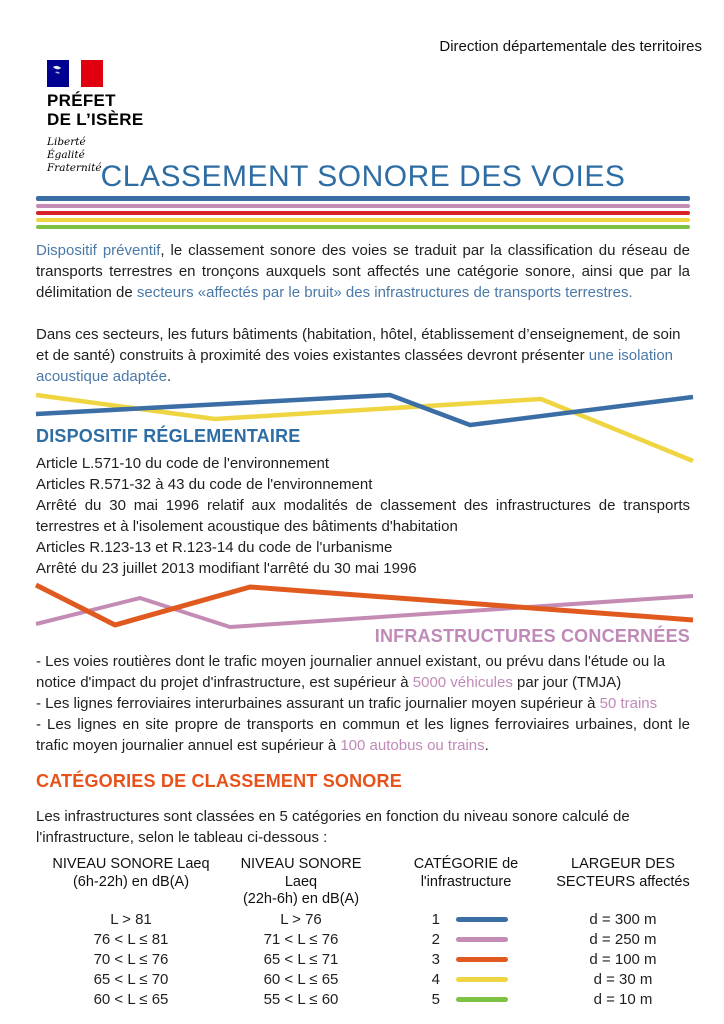 This screenshot has height=1024, width=724. Describe the element at coordinates (363, 960) in the screenshot. I see `table-row: 70 < L ≤ 76 65 < L ≤ 71 3 d = 100 m` at that location.